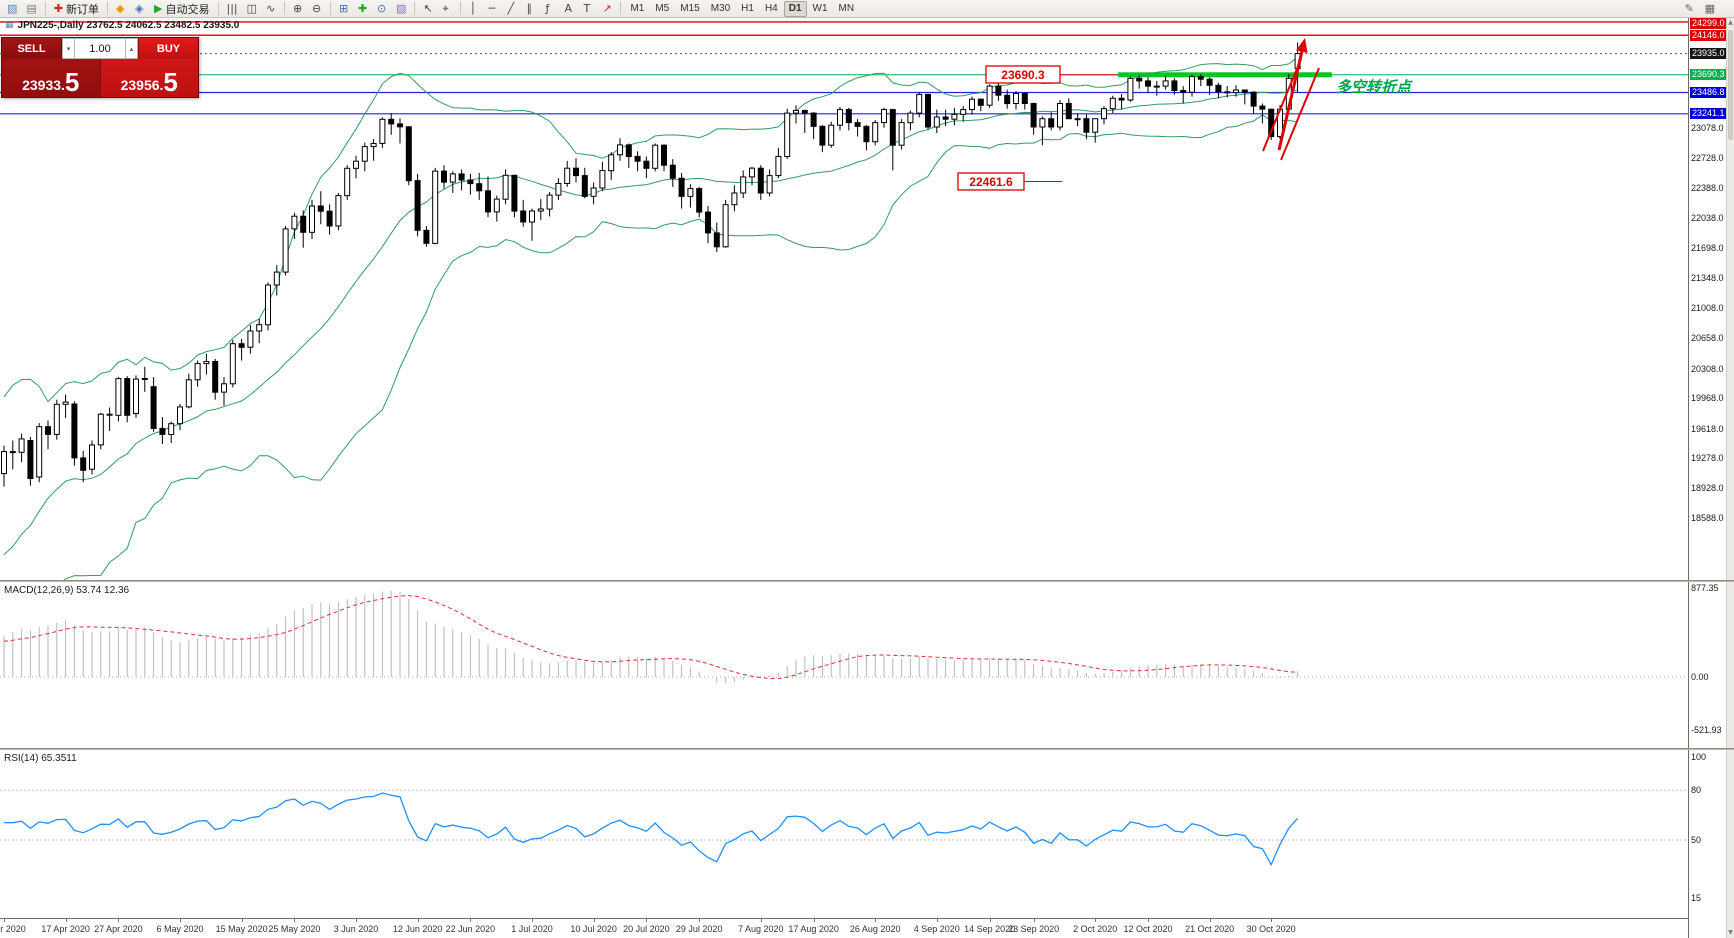 The height and width of the screenshot is (938, 1734). I want to click on cursor-icon: ↖, so click(428, 9).